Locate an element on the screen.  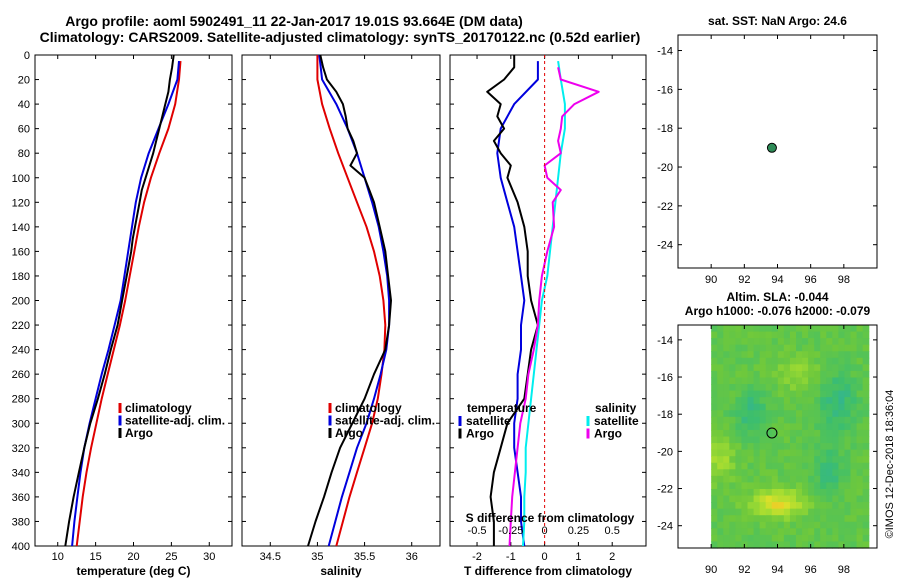
salinity-diff-tick-label: -0.5 is located at coordinates (477, 531).